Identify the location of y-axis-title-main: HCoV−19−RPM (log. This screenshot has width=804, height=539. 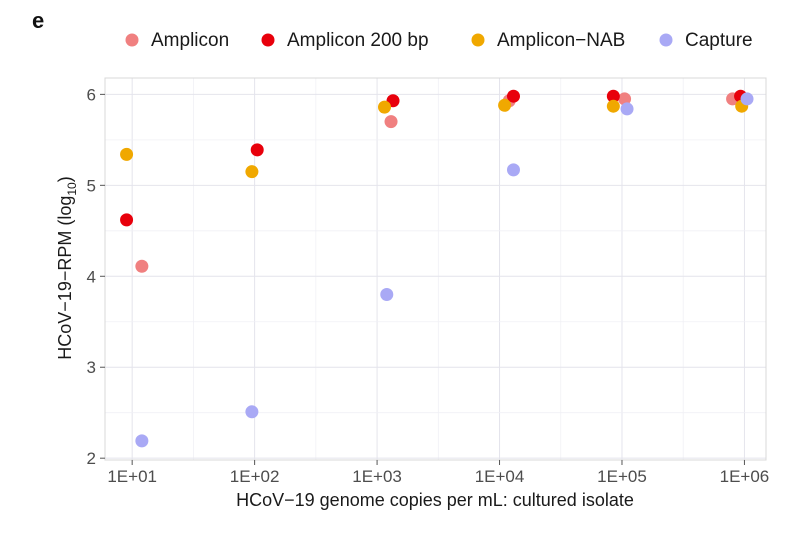
(65, 278).